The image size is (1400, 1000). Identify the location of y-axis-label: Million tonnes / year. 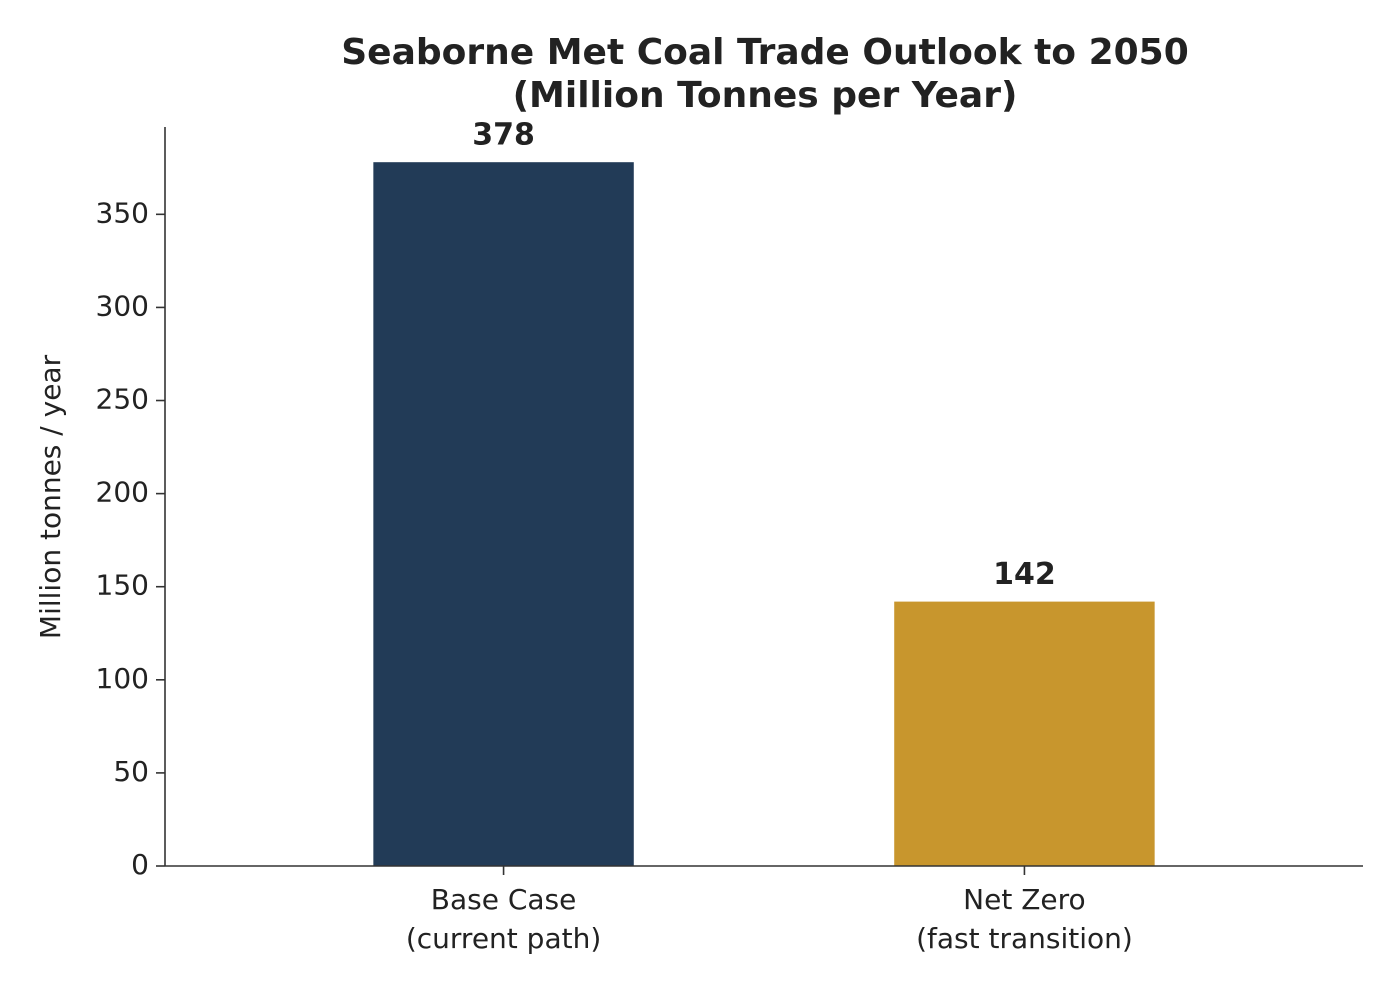
(50, 496).